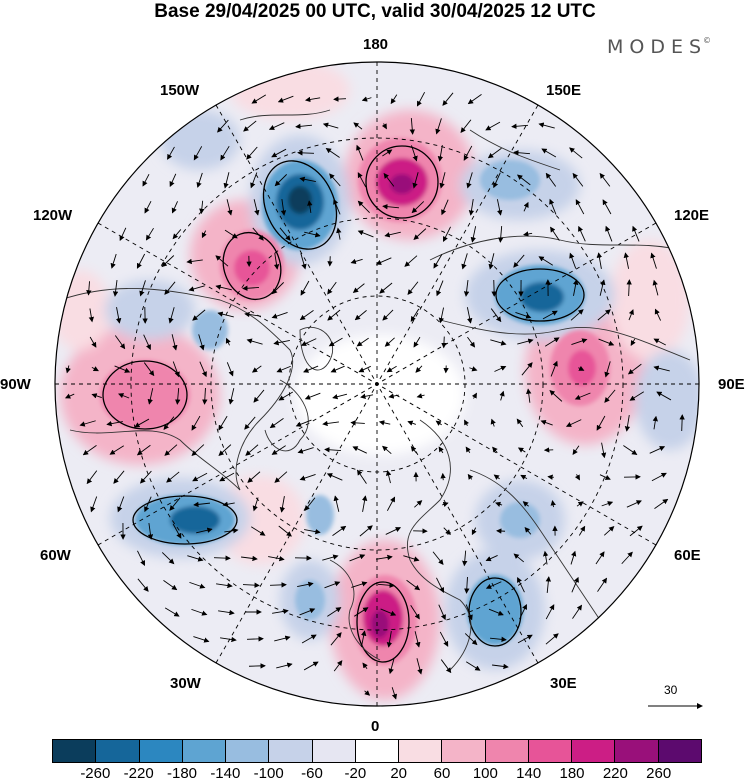 This screenshot has width=750, height=783. What do you see at coordinates (615, 773) in the screenshot?
I see `colorbar-tick-label: 220` at bounding box center [615, 773].